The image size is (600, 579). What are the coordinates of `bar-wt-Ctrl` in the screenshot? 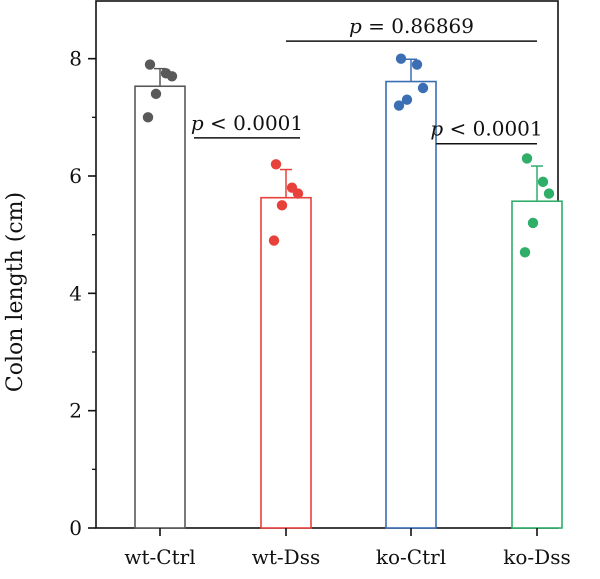 It's located at (160, 307).